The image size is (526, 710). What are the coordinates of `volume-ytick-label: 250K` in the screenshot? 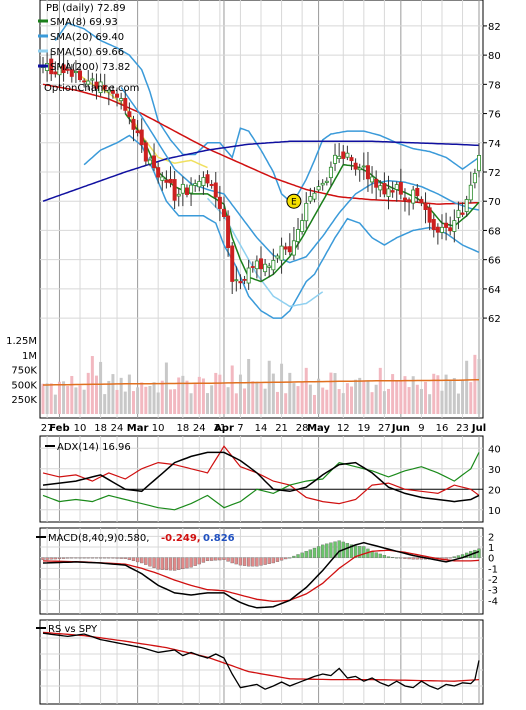 It's located at (24, 400).